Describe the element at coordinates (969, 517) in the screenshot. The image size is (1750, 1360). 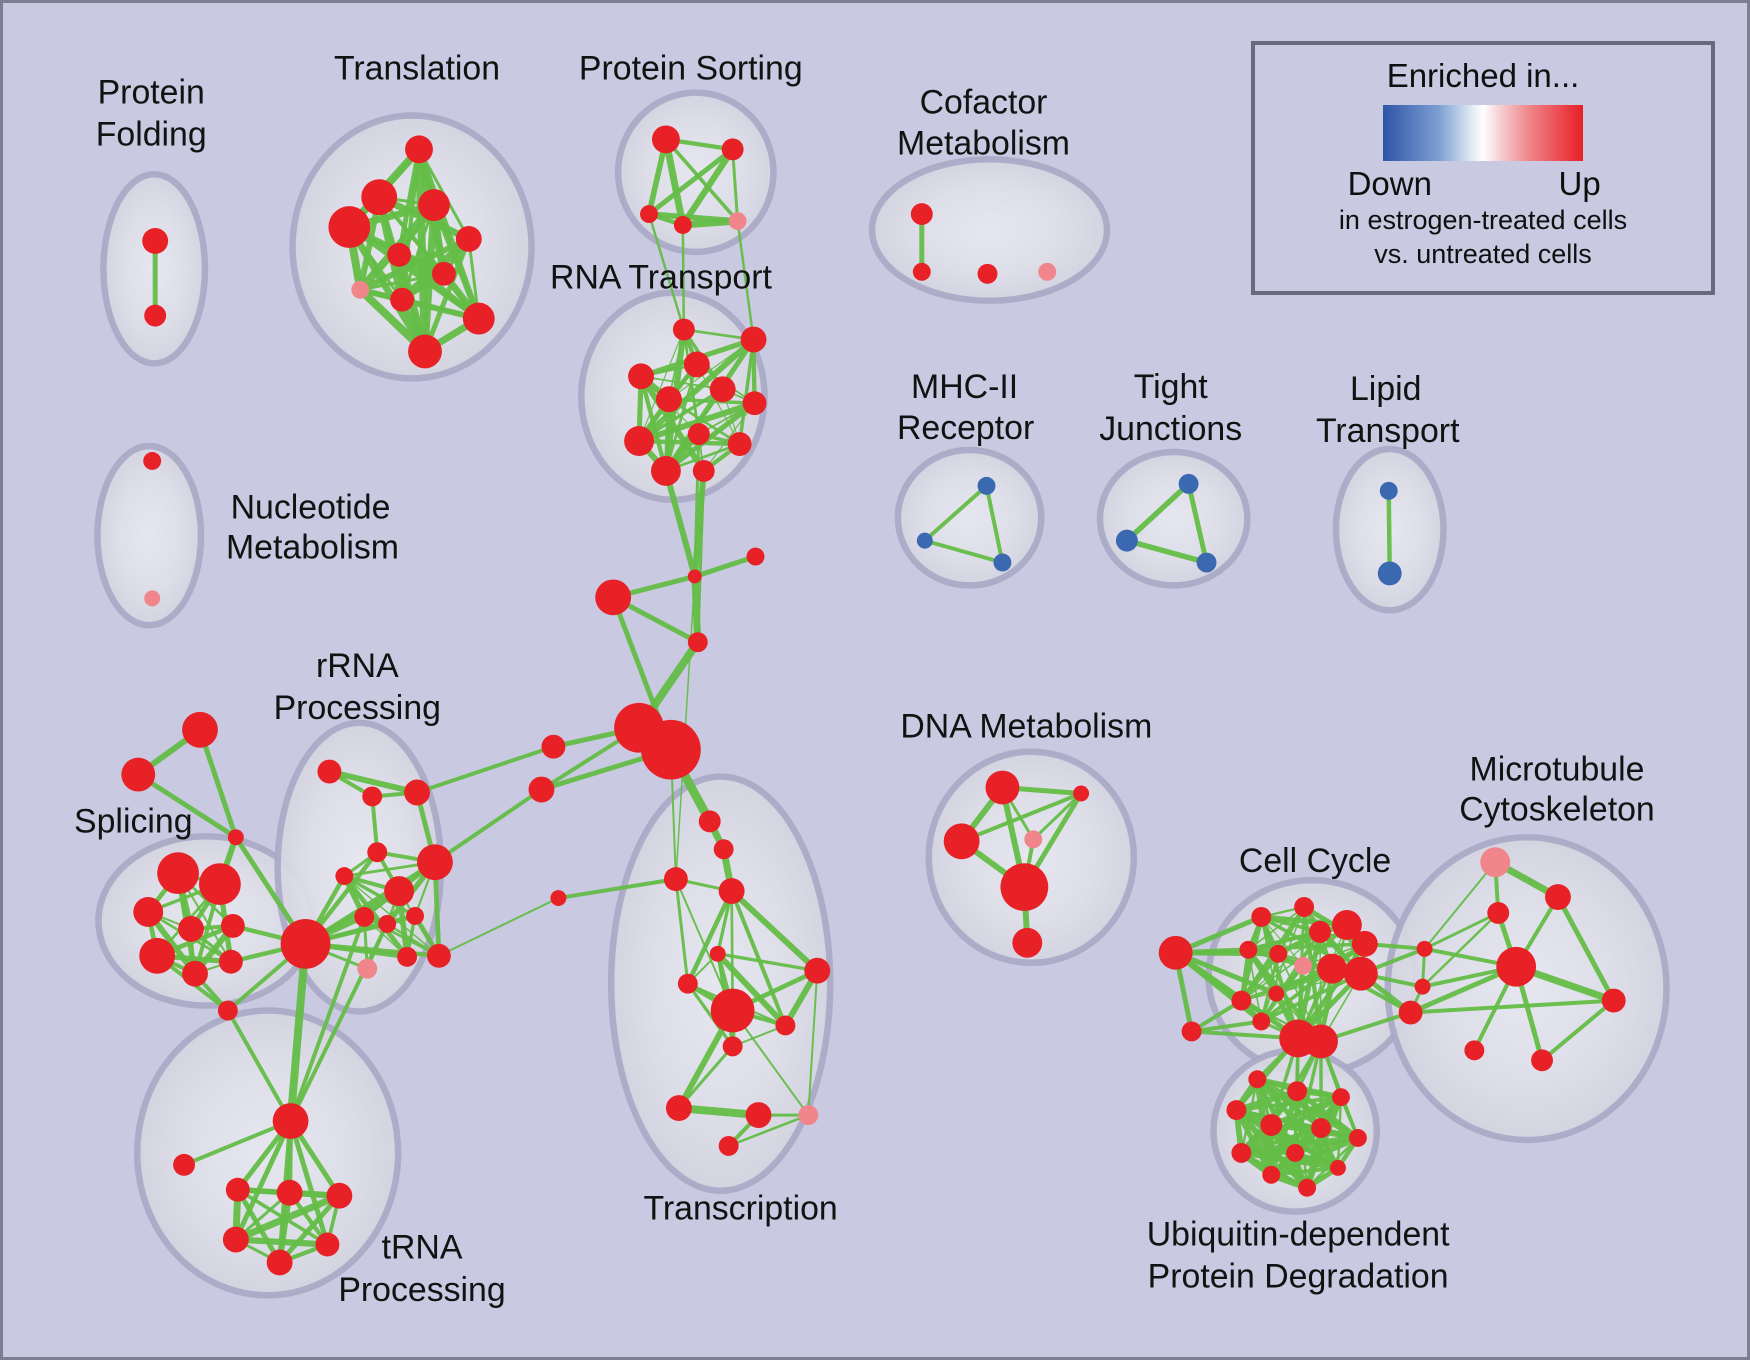
I see `cluster-mhc-ii-receptor` at that location.